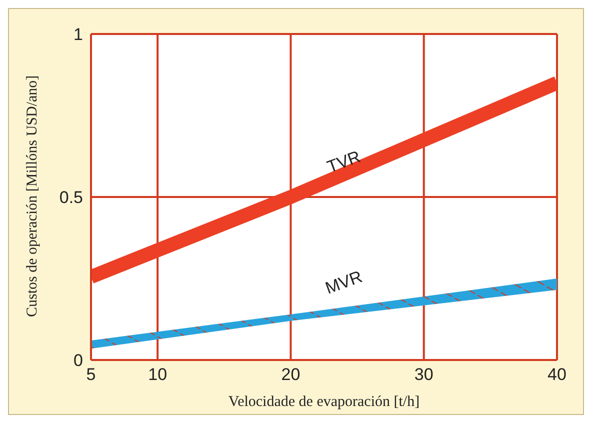  What do you see at coordinates (290, 374) in the screenshot?
I see `x-tick-label: 20` at bounding box center [290, 374].